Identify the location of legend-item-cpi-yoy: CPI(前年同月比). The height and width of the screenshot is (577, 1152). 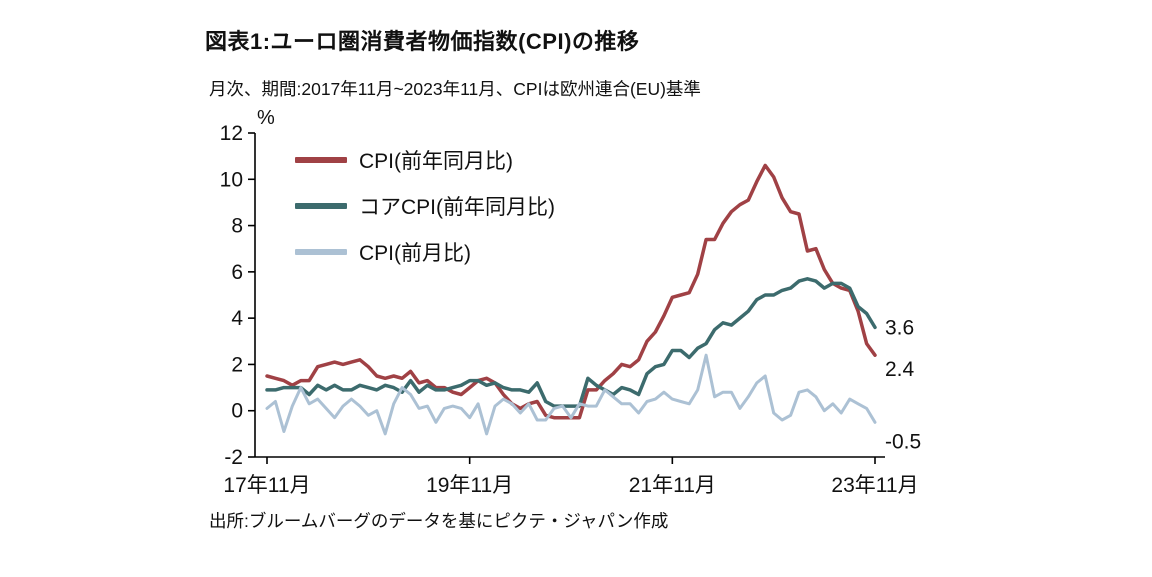
(425, 160).